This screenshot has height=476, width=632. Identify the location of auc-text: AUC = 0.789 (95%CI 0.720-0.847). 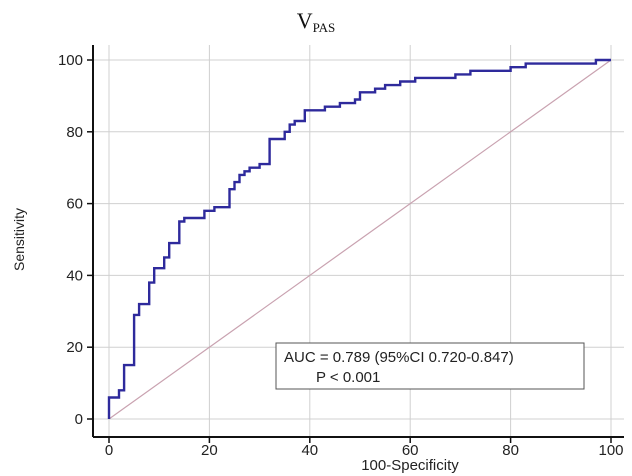
(399, 357).